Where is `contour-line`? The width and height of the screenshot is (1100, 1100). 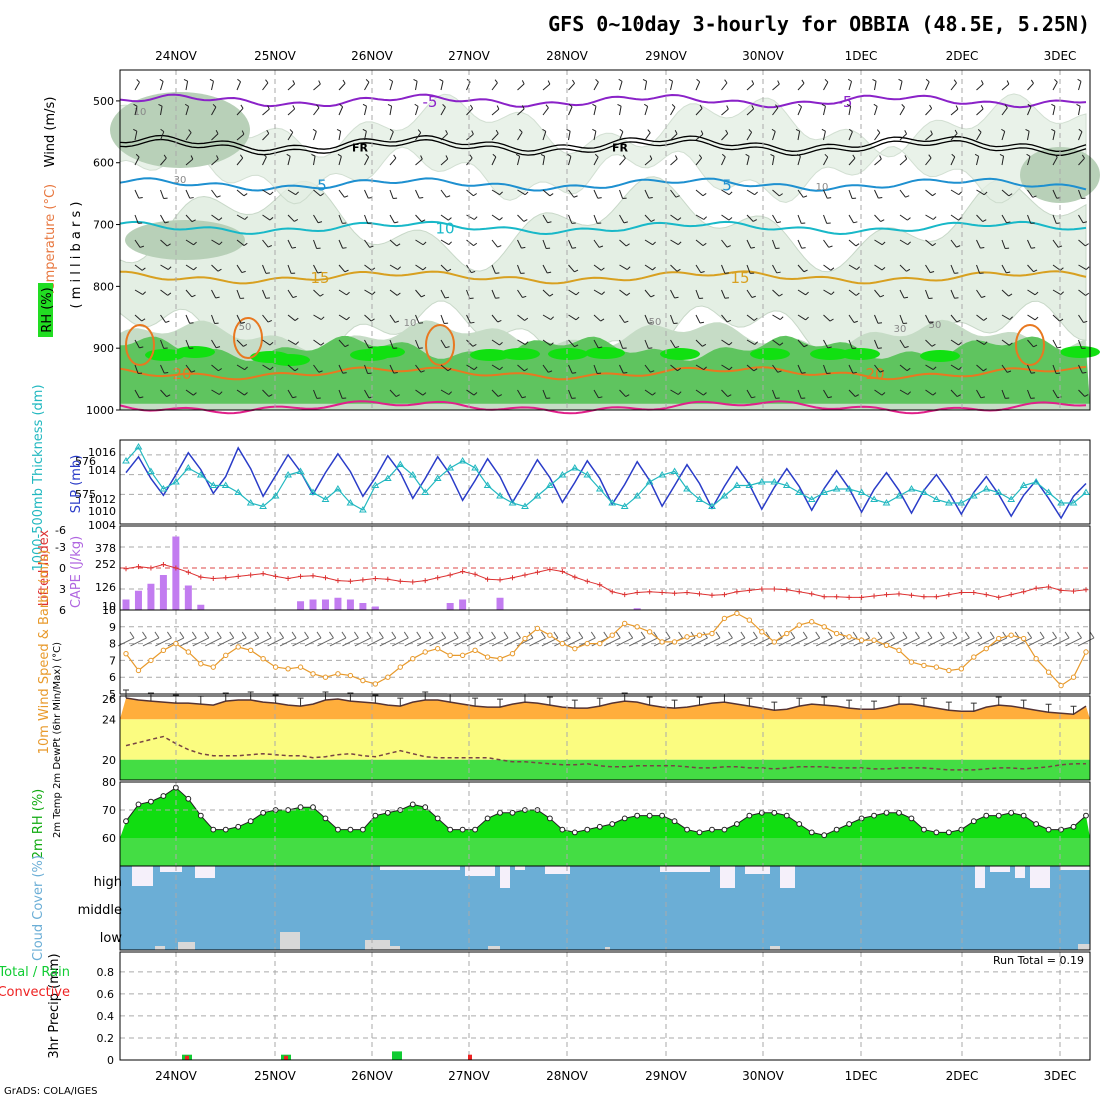 contour-line is located at coordinates (603, 373).